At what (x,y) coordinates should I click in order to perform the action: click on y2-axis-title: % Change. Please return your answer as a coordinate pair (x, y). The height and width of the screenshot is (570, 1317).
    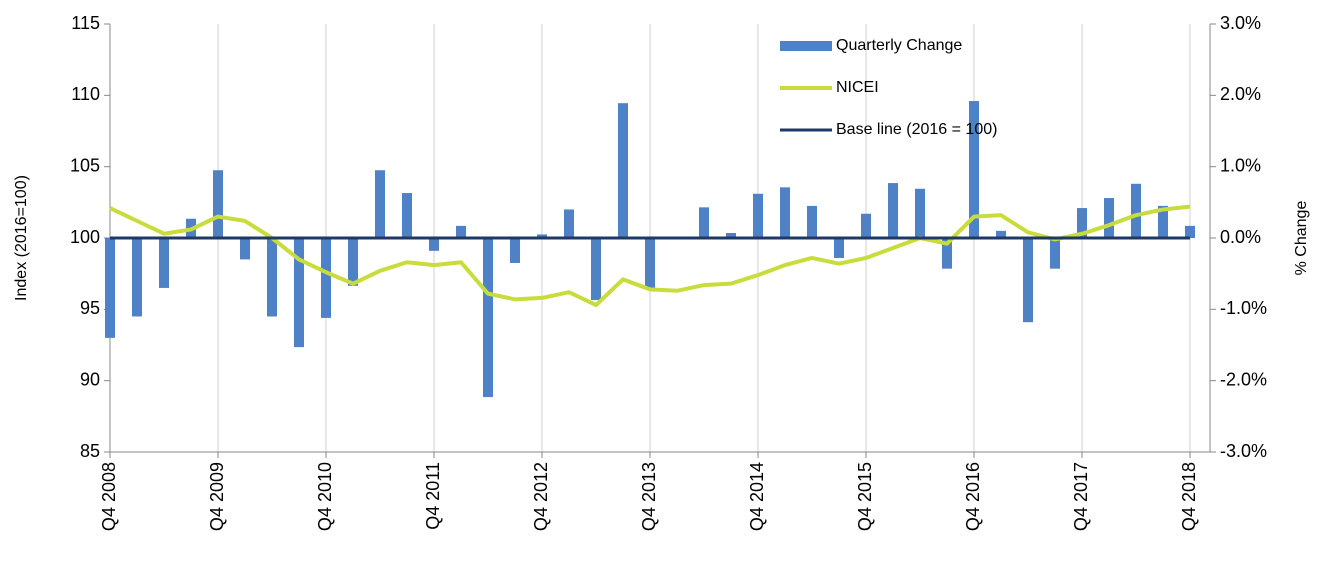
    Looking at the image, I should click on (1301, 238).